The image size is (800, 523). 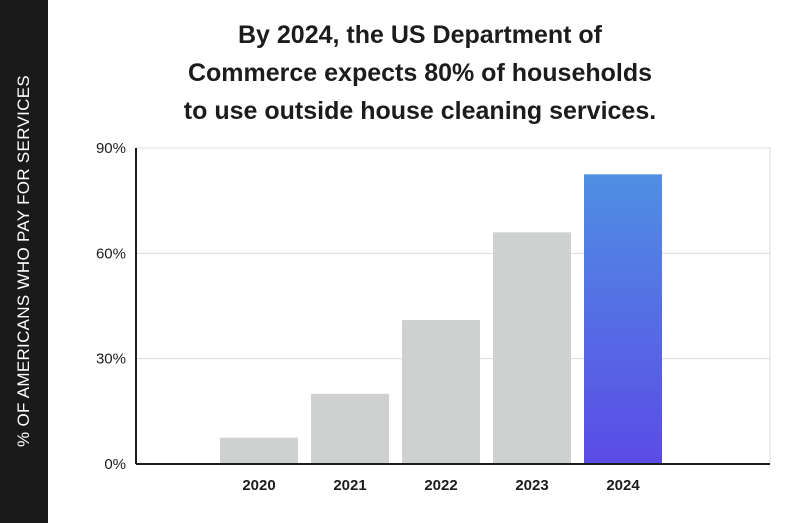 I want to click on chart-title-line-3: to use outside house cleaning services., so click(x=420, y=111).